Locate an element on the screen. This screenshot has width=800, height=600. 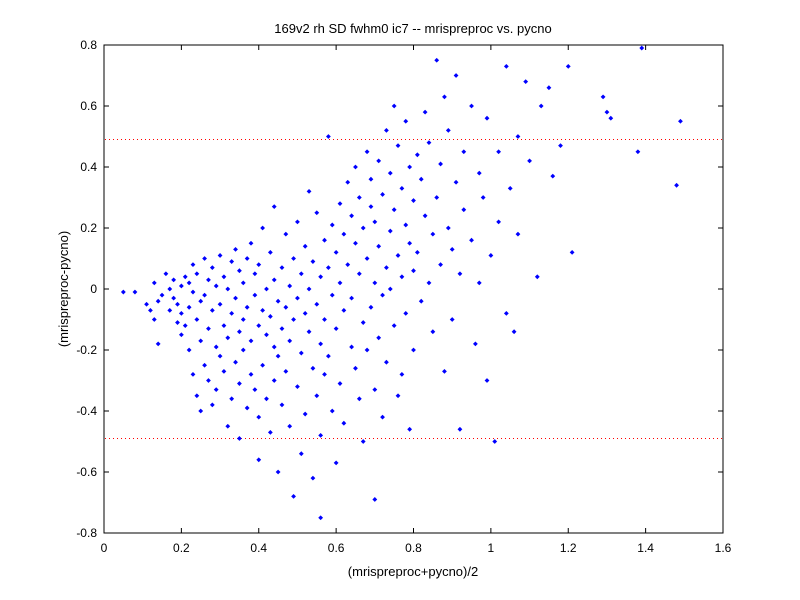
x-tick-label: 0.4 is located at coordinates (258, 548).